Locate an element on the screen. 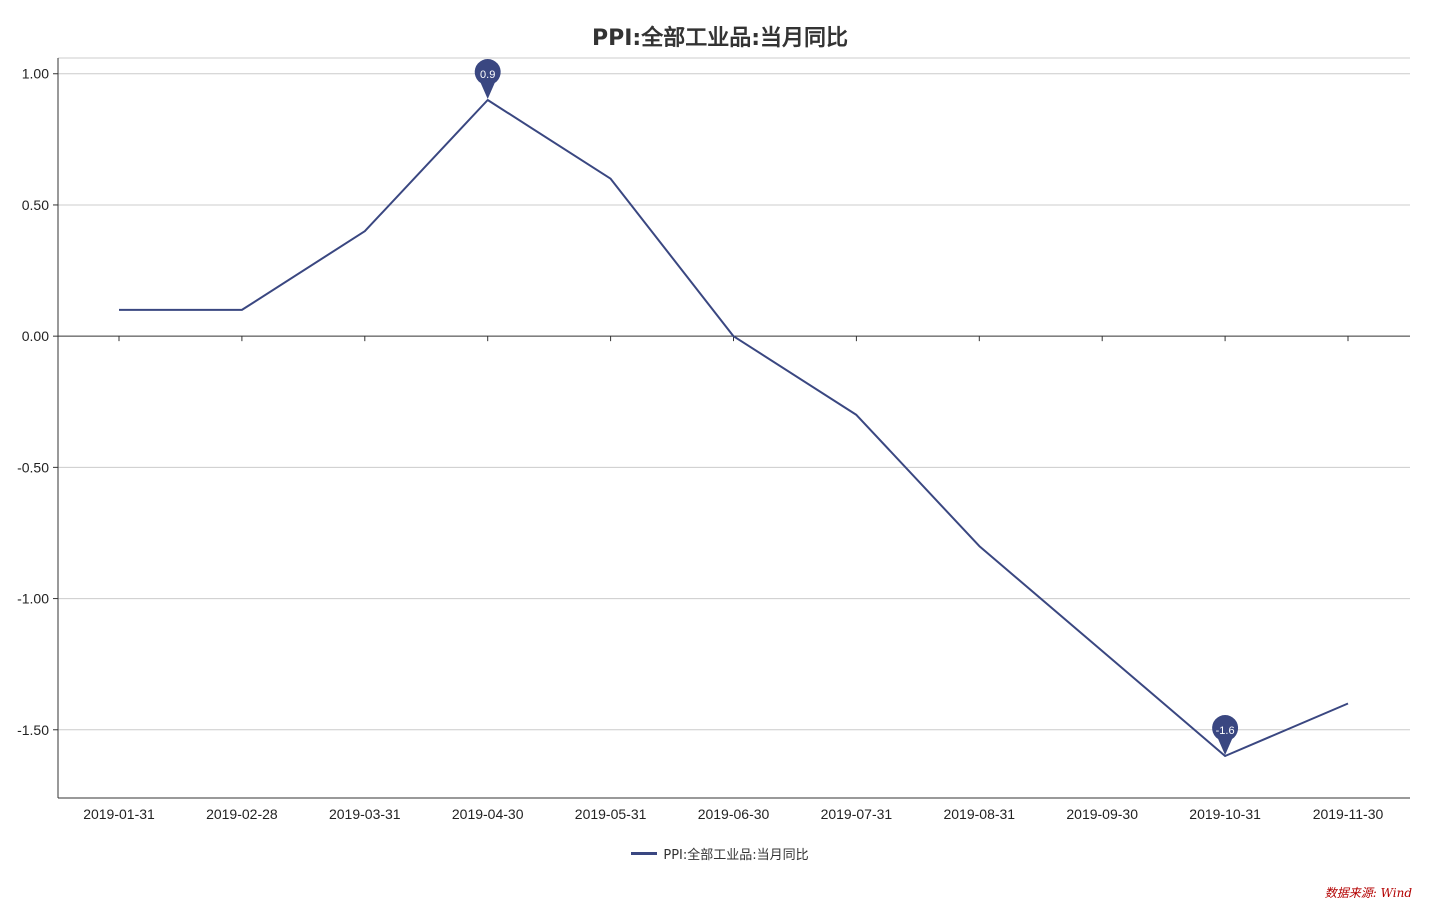  x-tick-label: 2019-08-31 is located at coordinates (979, 814).